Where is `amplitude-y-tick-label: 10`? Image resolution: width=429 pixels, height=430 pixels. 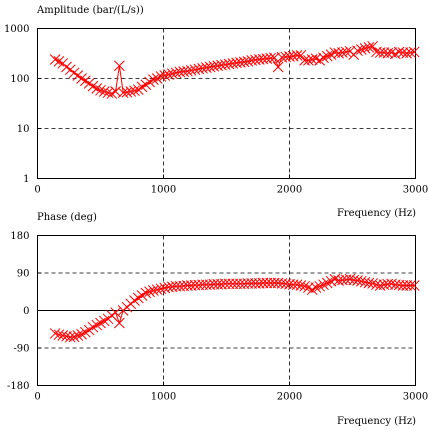 amplitude-y-tick-label: 10 is located at coordinates (23, 129).